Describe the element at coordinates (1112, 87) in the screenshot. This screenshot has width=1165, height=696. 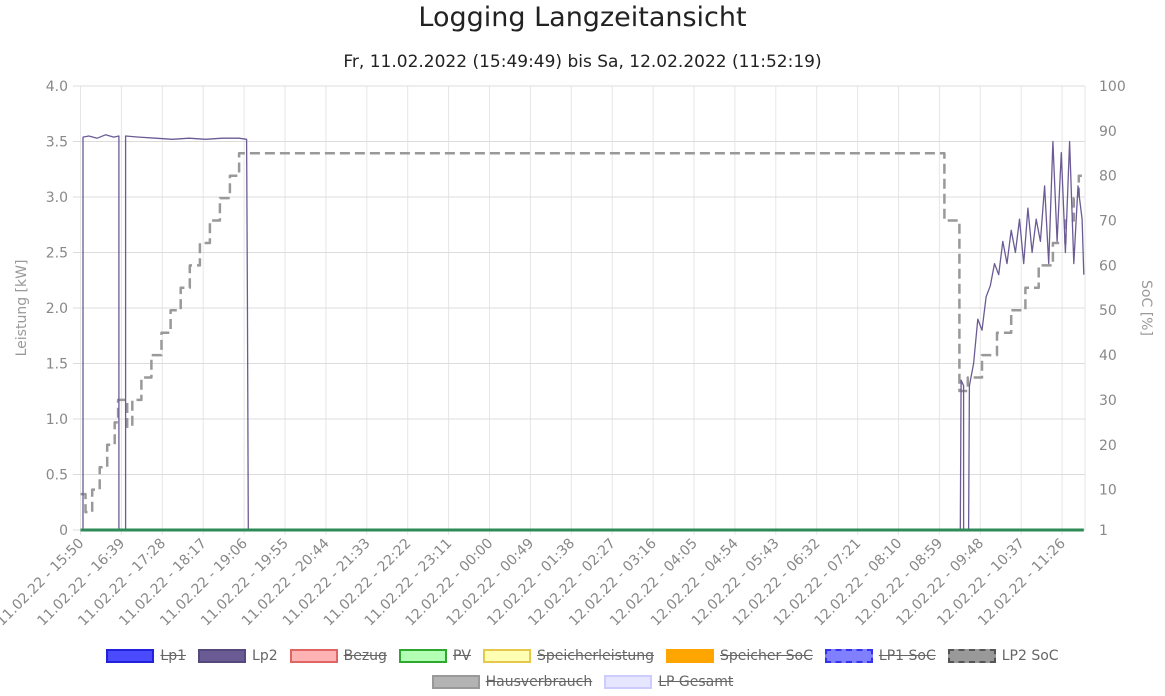
I see `y2-tick-label: 100` at that location.